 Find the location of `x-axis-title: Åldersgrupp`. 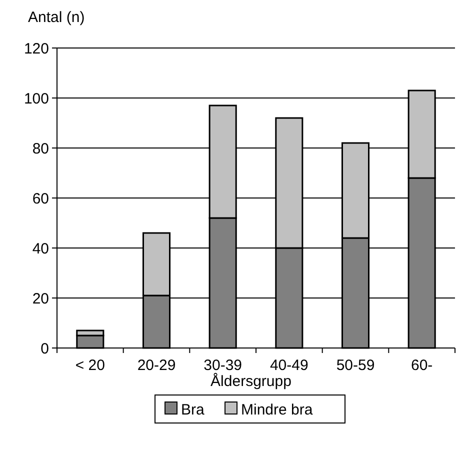

x-axis-title: Åldersgrupp is located at coordinates (251, 381).